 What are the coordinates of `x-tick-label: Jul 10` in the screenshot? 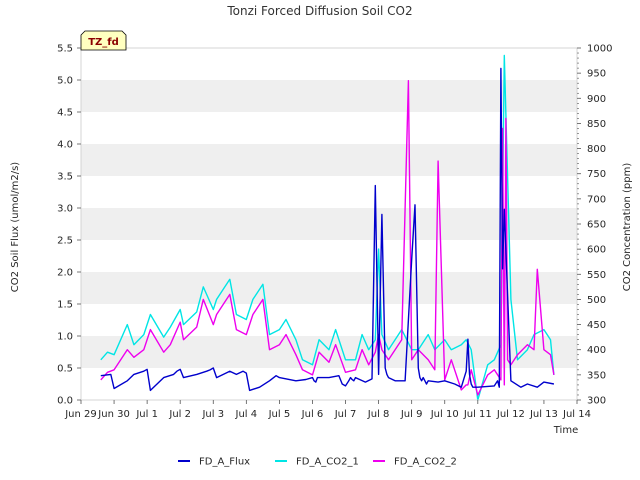 It's located at (444, 414).